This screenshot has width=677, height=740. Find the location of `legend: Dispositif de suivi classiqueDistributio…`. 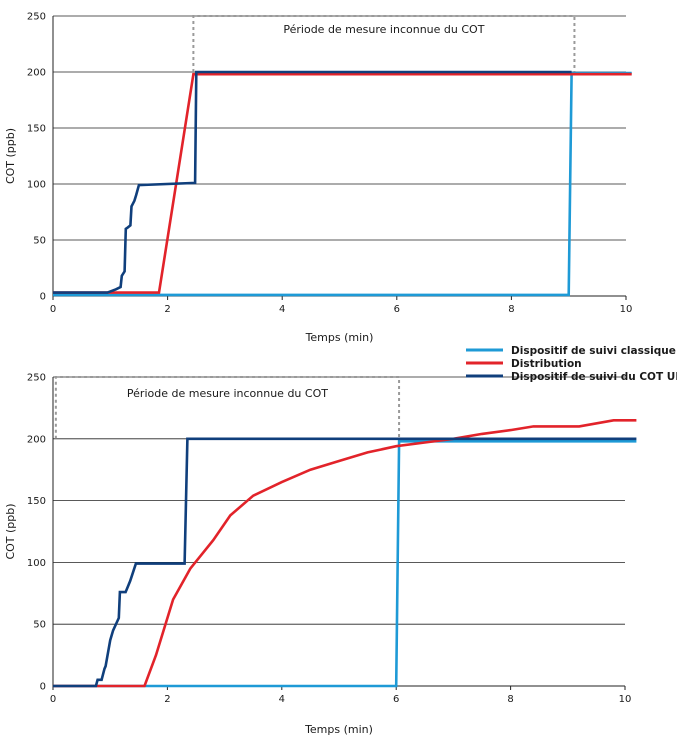

legend: Dispositif de suivi classiqueDistributio… is located at coordinates (571, 364).